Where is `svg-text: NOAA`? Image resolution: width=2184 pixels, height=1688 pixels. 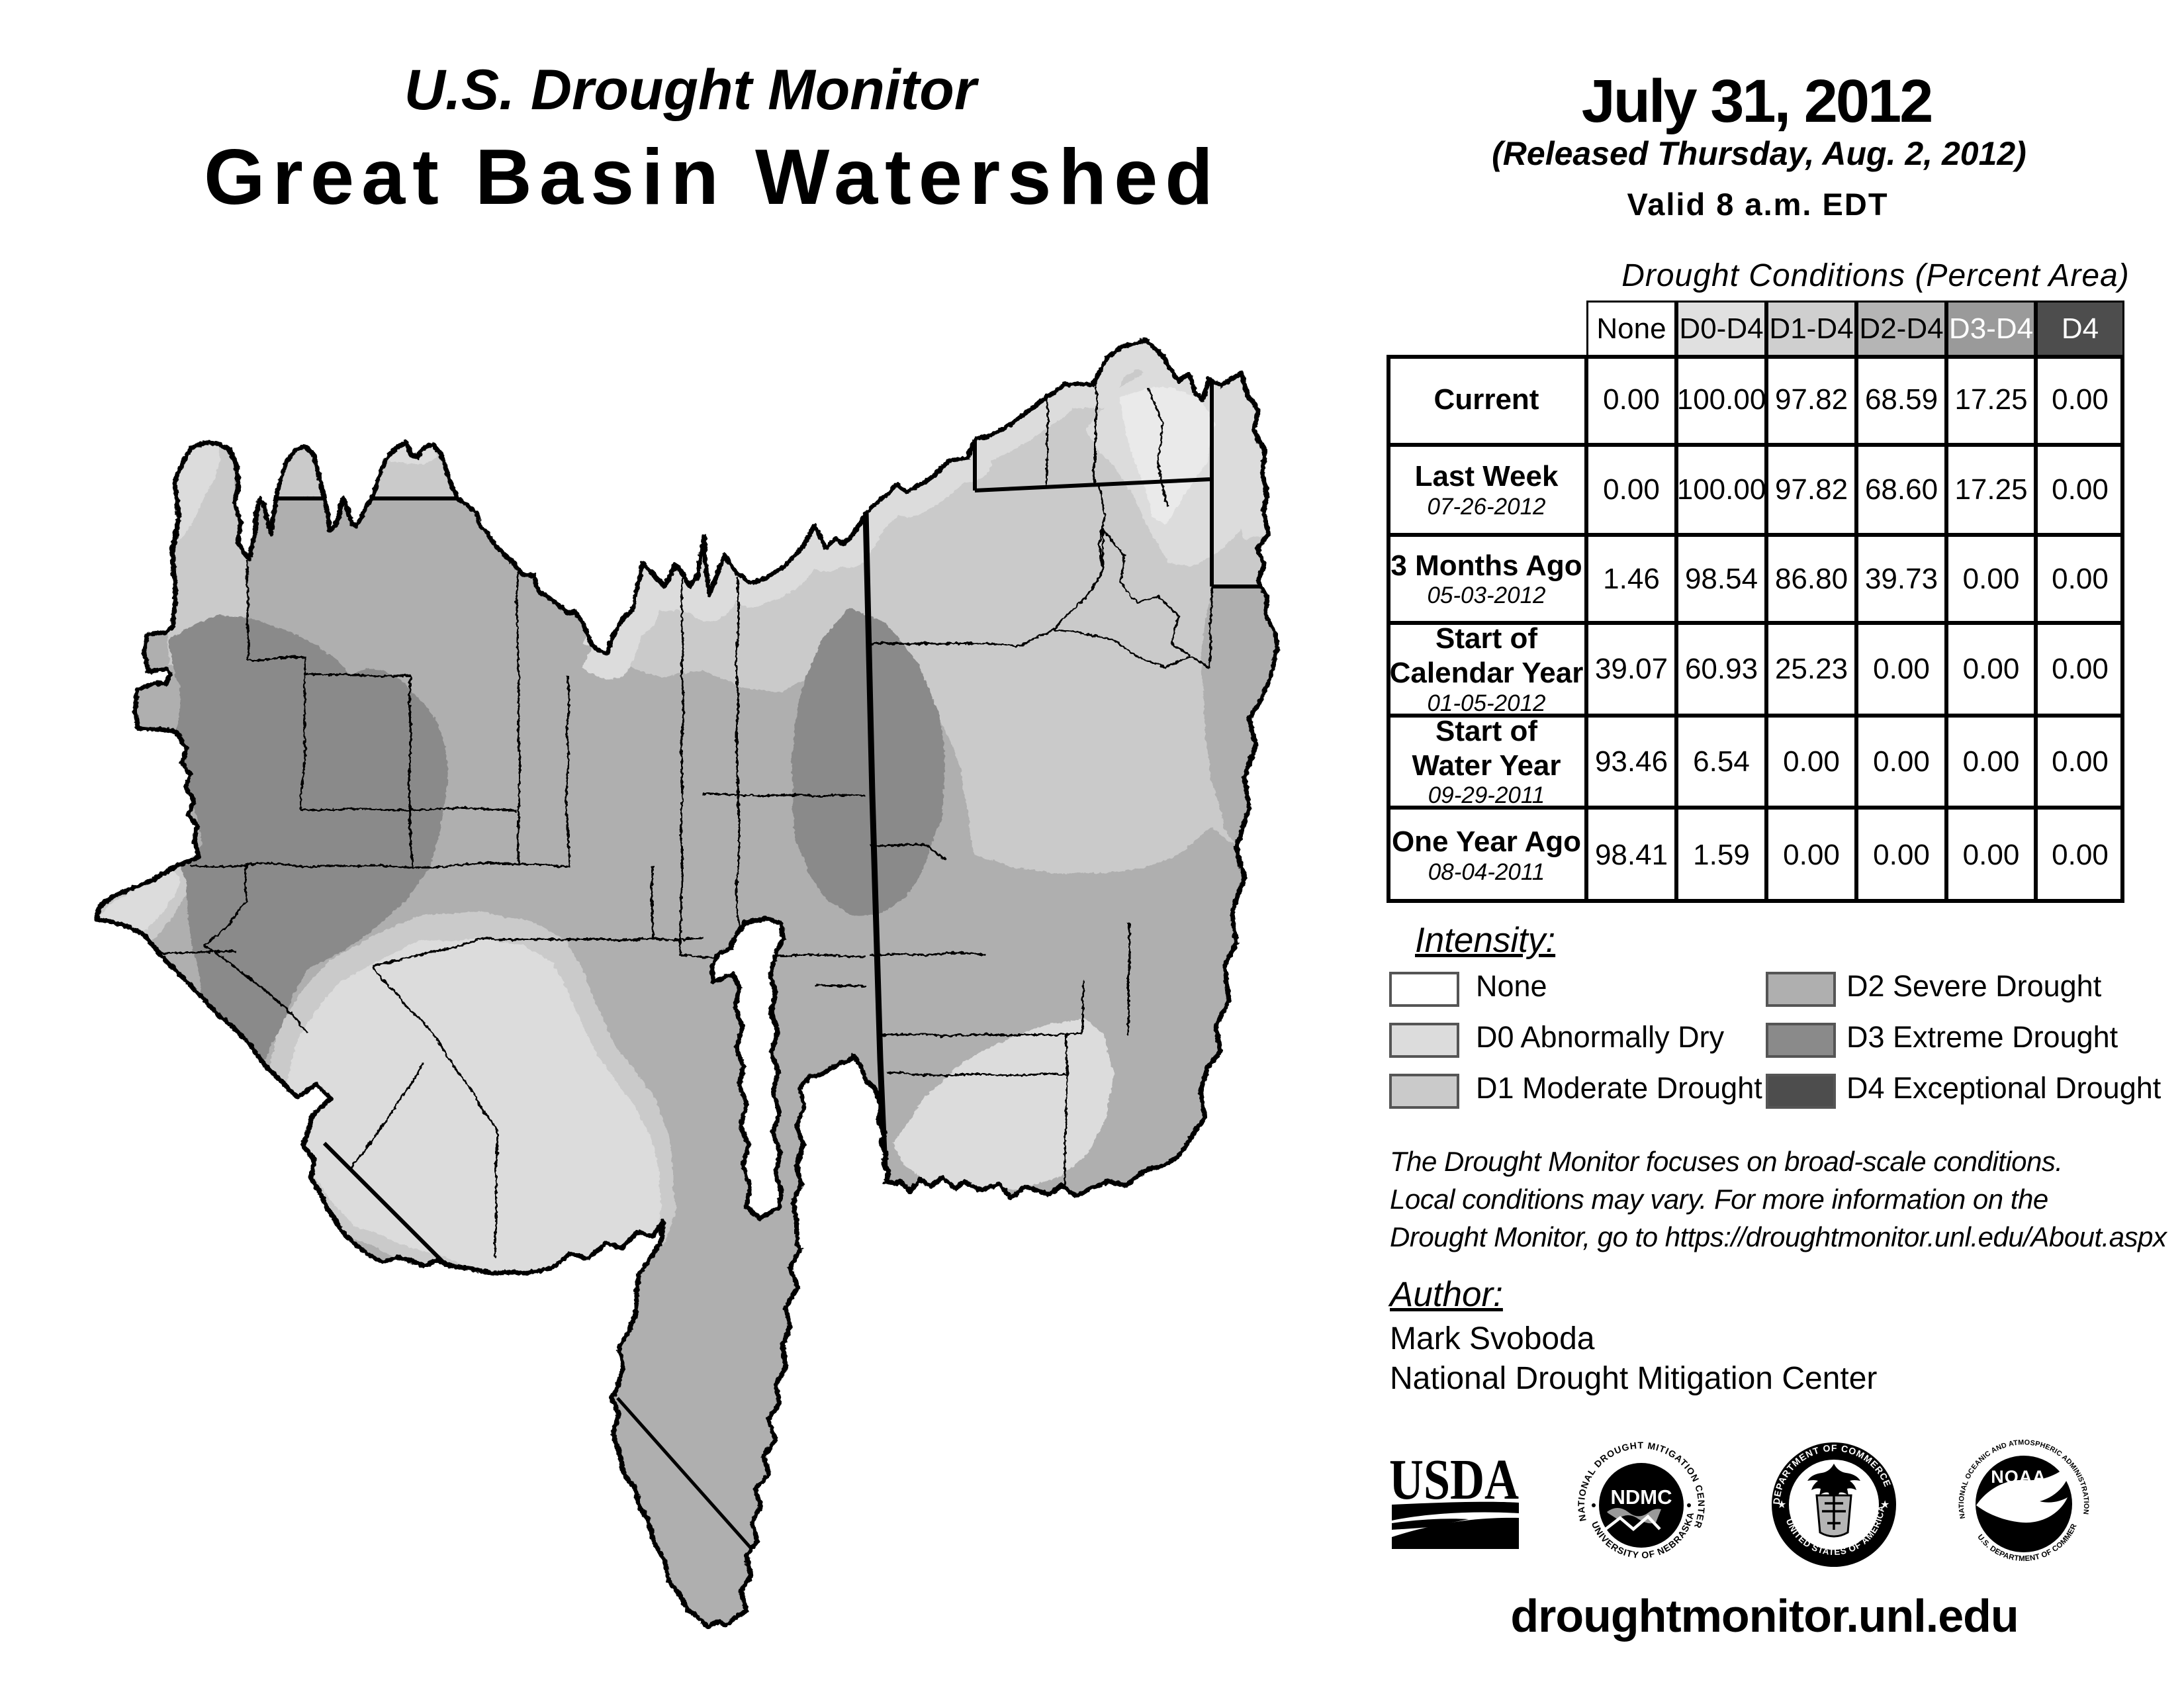 svg-text: NOAA is located at coordinates (2019, 1477).